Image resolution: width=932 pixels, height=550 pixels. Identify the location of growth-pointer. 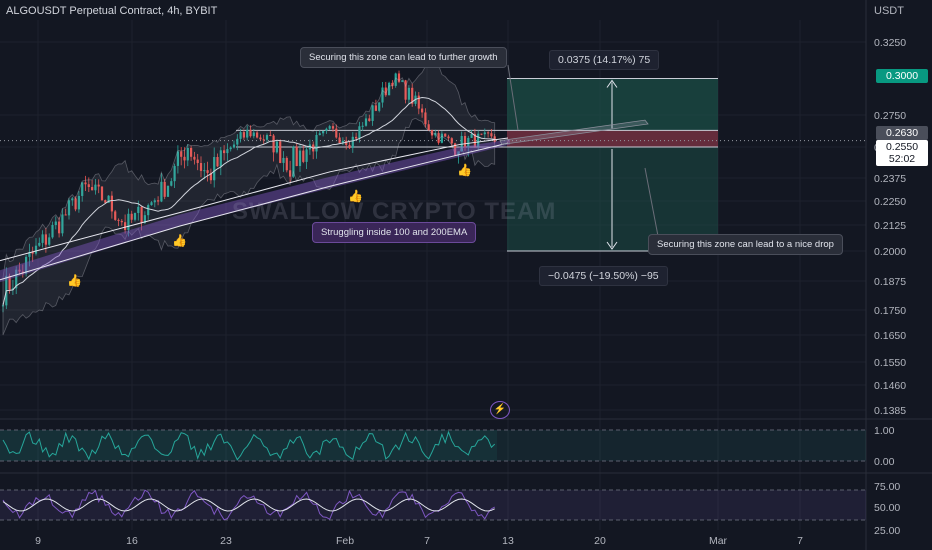
(513, 97).